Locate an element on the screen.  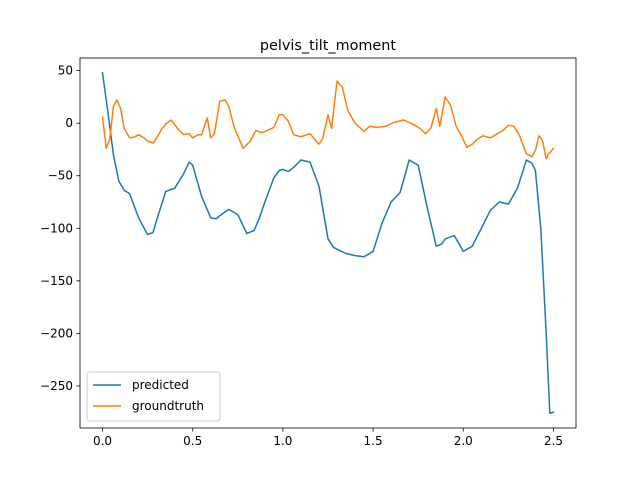
y-tick-label: −100 is located at coordinates (56, 228).